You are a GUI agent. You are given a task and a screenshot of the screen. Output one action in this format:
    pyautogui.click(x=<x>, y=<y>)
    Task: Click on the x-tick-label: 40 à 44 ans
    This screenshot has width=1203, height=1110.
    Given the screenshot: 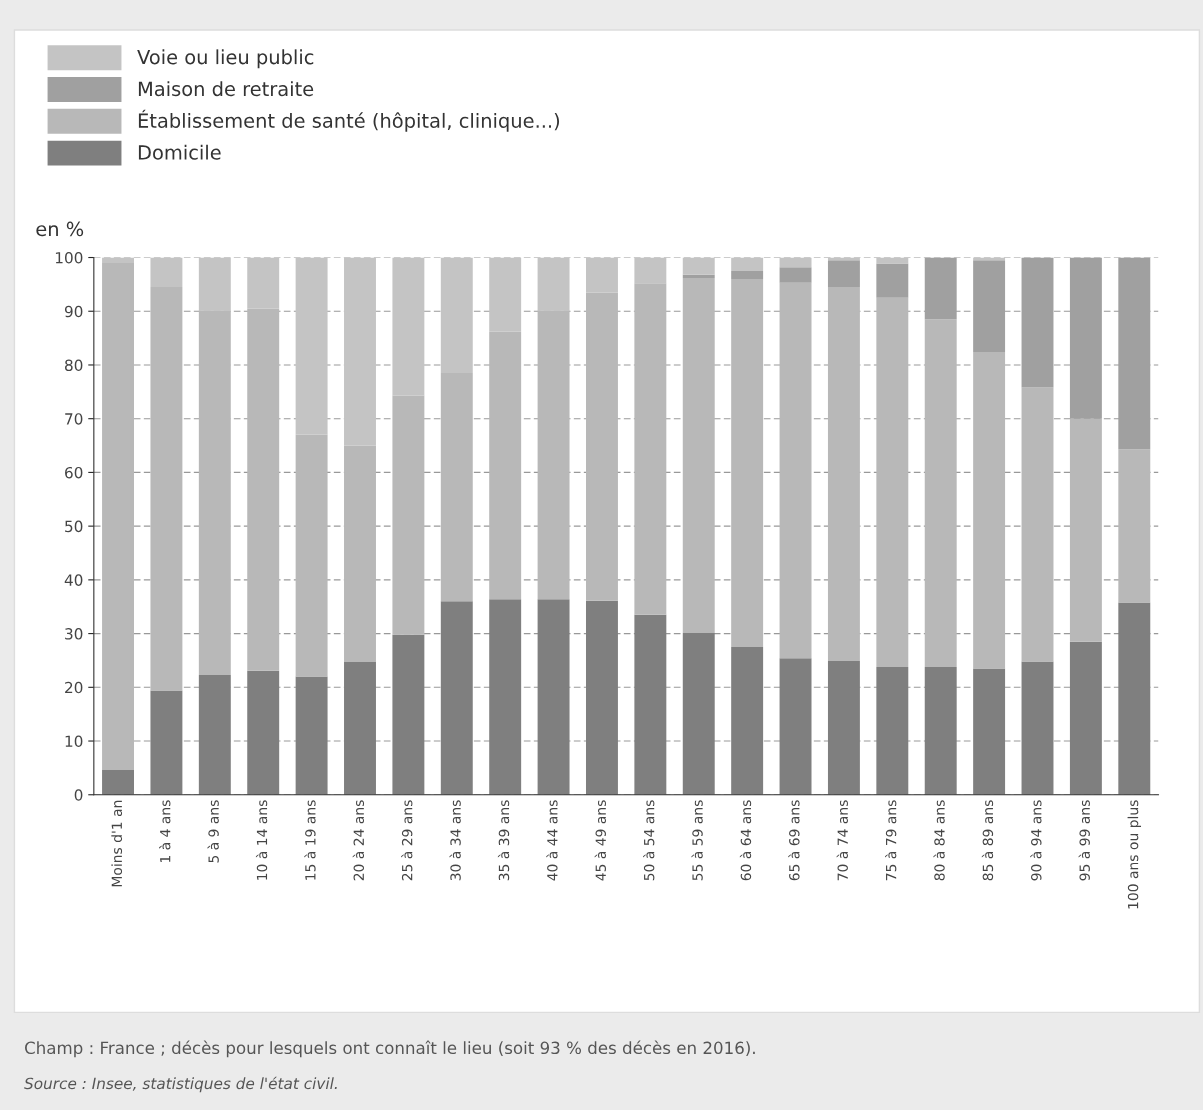 What is the action you would take?
    pyautogui.click(x=552, y=840)
    